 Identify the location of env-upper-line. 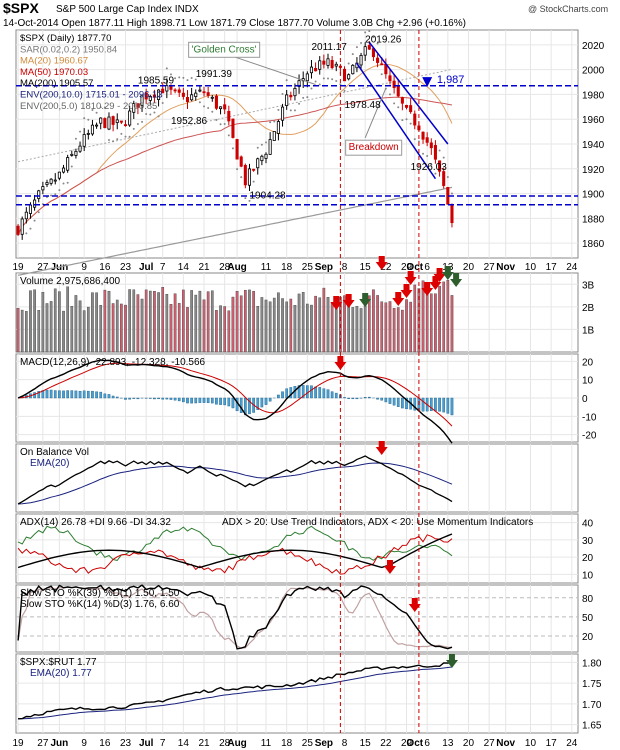
(235, 115).